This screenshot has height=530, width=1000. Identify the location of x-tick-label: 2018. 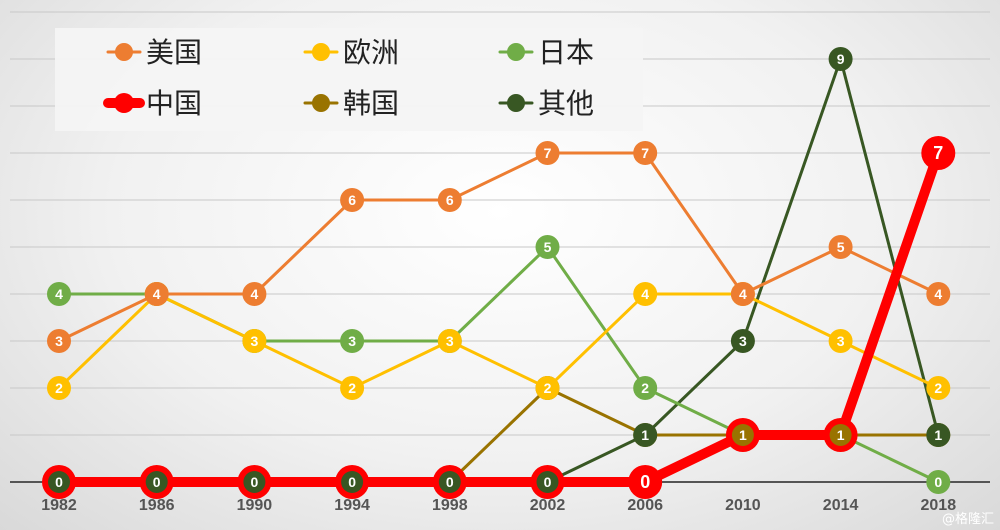
(939, 505).